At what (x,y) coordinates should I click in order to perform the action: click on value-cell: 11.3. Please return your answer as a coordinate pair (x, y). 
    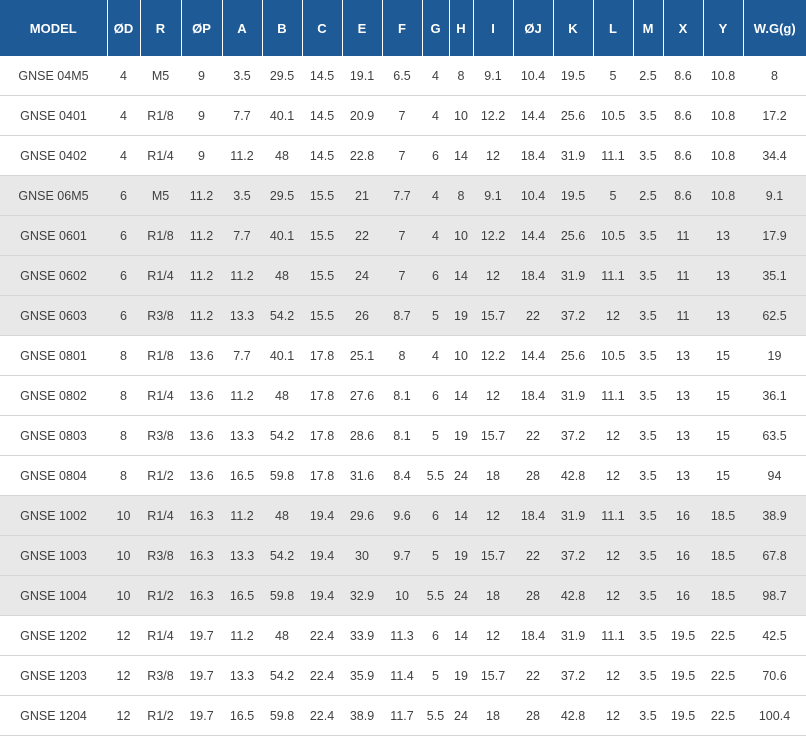
    Looking at the image, I should click on (402, 635).